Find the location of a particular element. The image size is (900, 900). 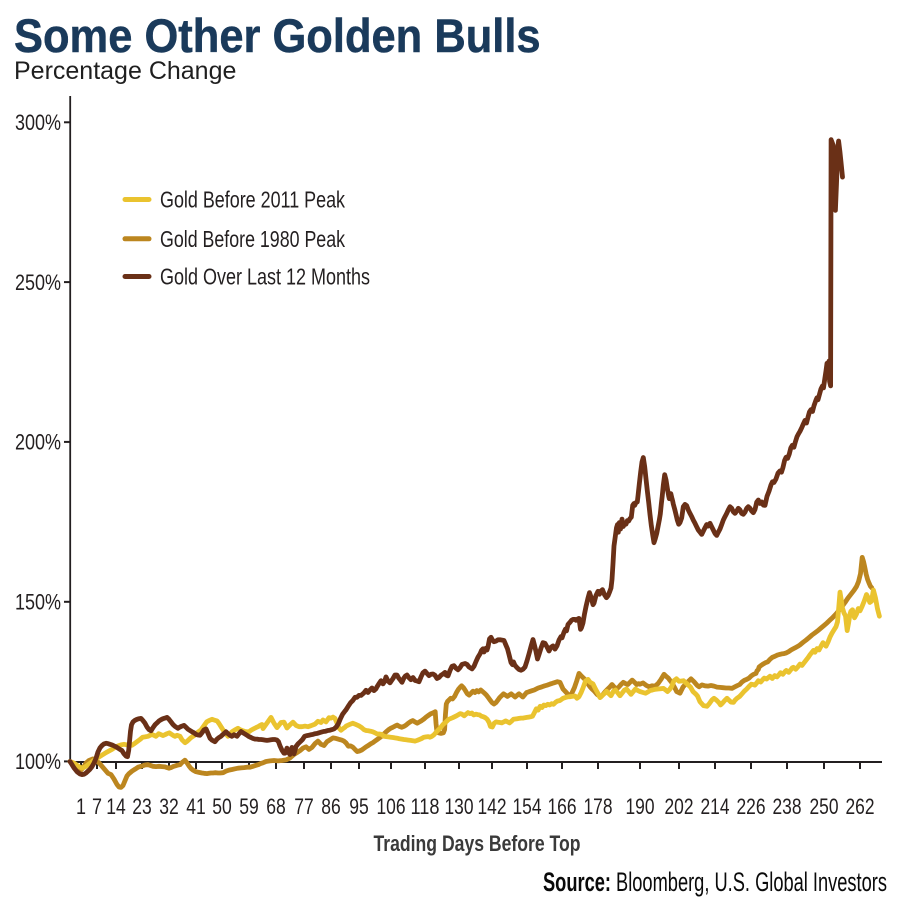

svg-text: 142 is located at coordinates (492, 806).